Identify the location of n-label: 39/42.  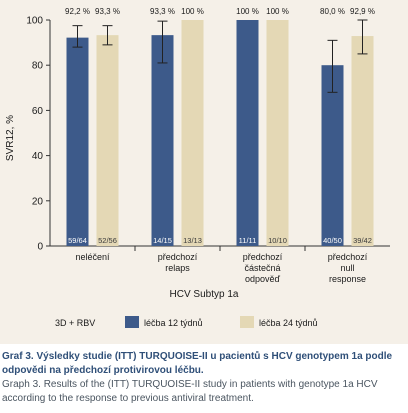
(362, 240).